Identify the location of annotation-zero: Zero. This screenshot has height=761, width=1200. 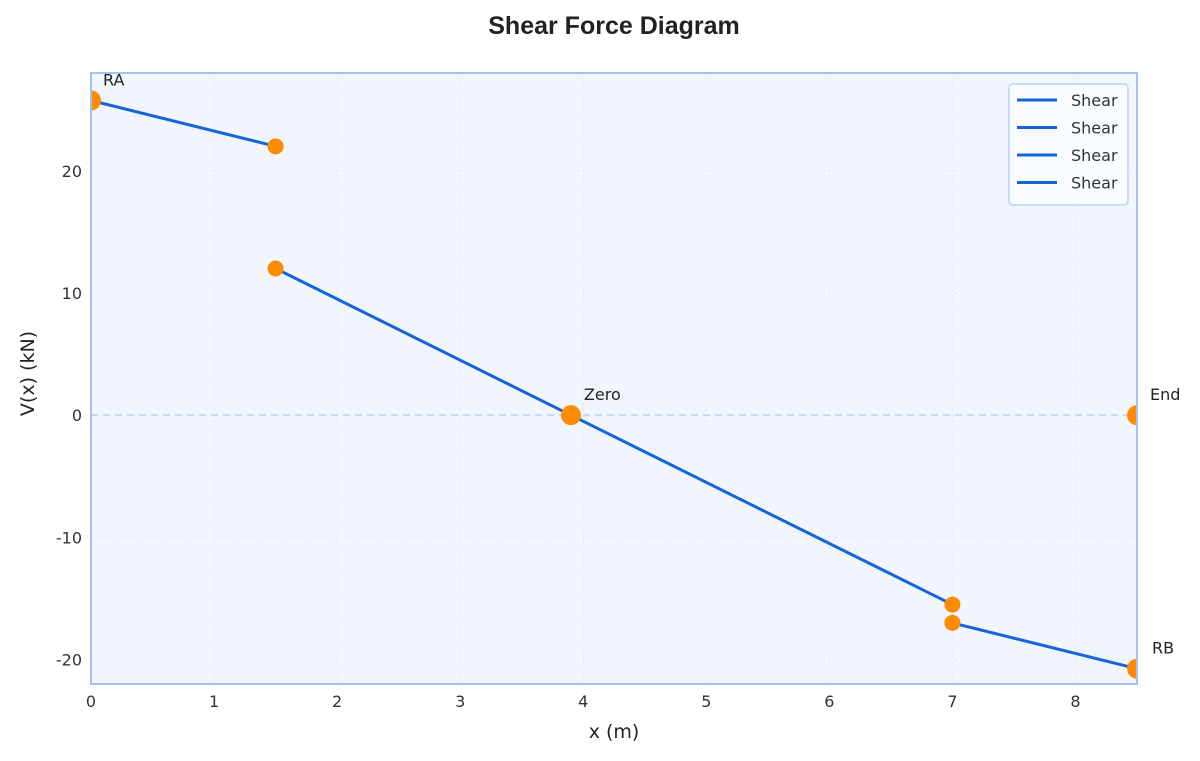
(602, 394).